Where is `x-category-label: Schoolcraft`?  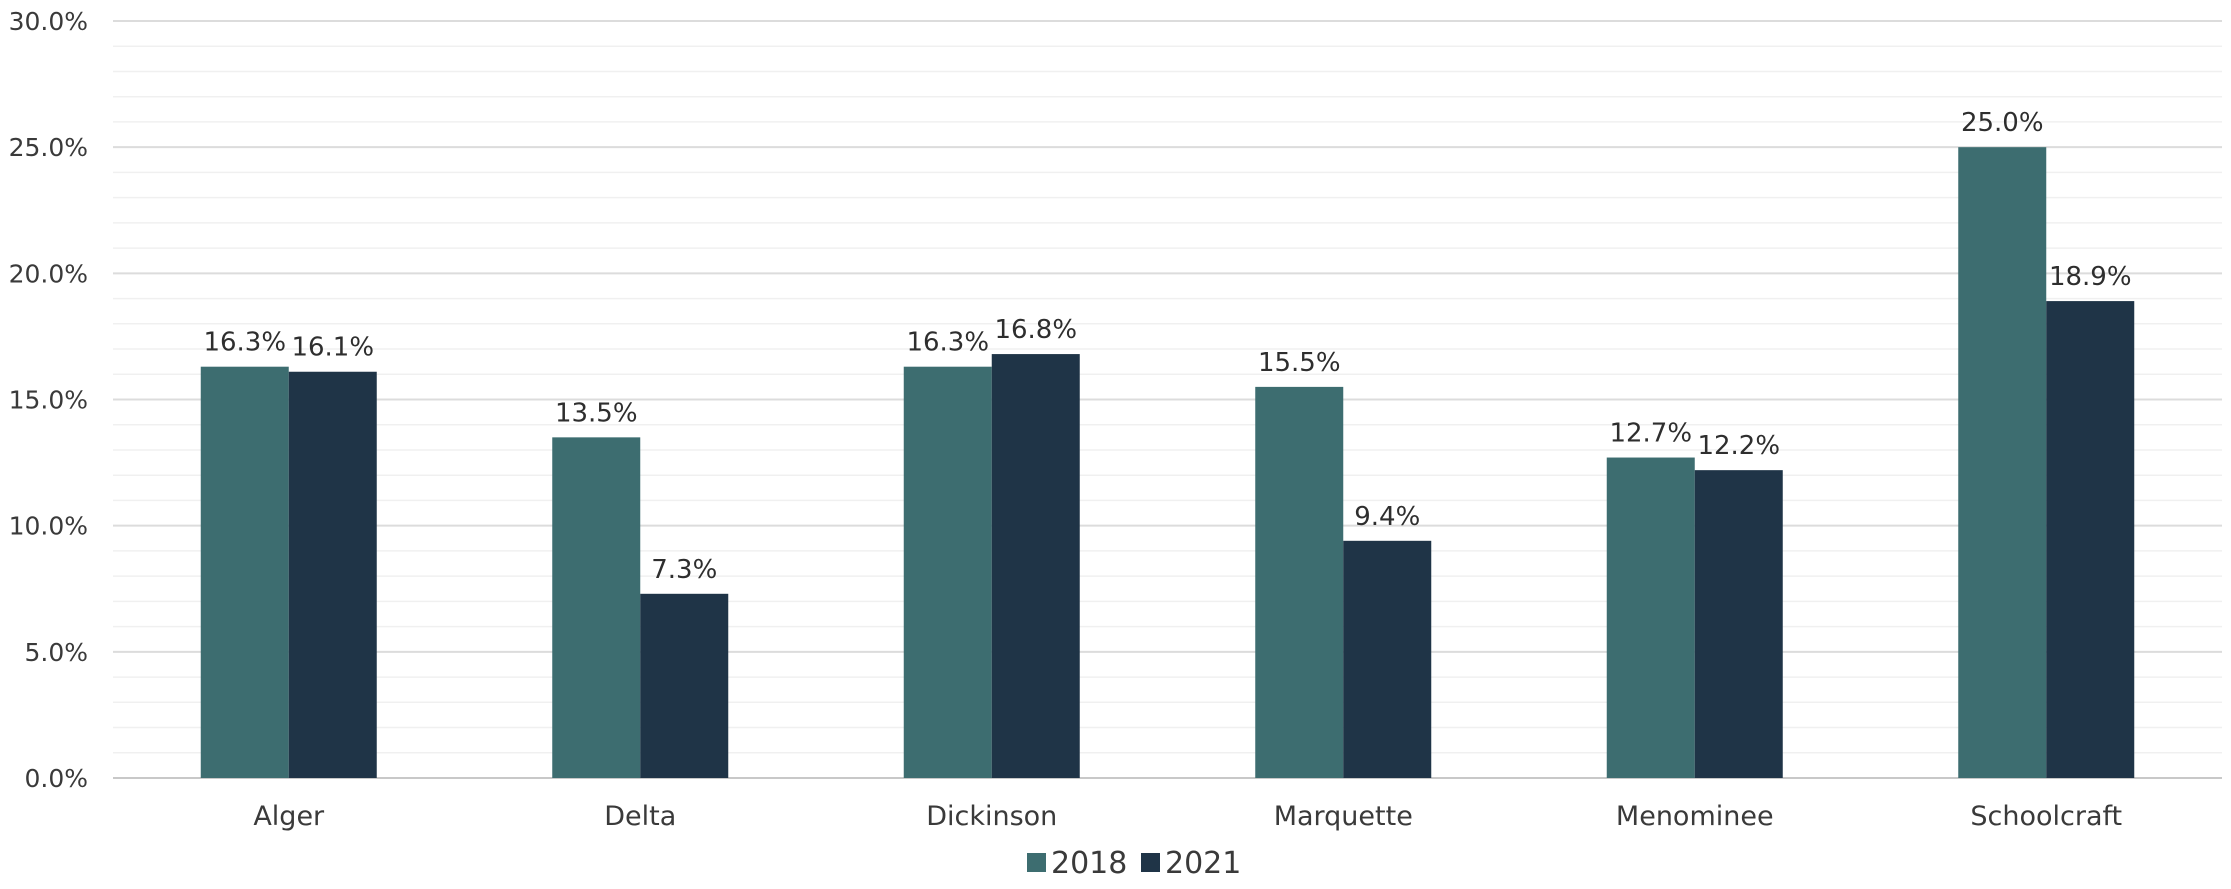
x-category-label: Schoolcraft is located at coordinates (2046, 816).